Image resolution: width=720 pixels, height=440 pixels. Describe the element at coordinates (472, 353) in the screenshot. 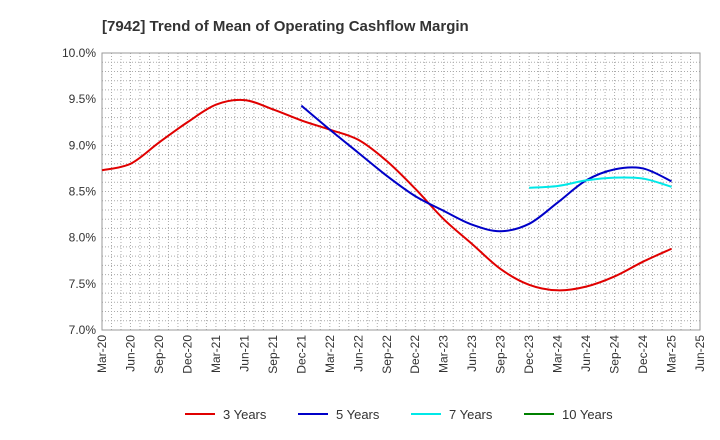

I see `x-tick-label: Jun-23` at that location.